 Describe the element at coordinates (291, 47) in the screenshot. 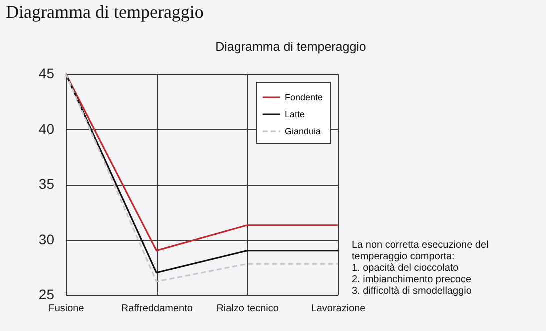

I see `chart-subtitle: Diagramma di temperaggio` at that location.